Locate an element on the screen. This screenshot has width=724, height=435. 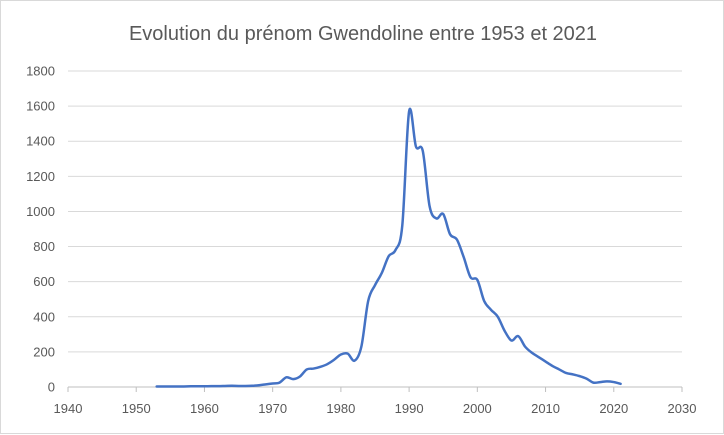
x-axis-tick-labels: 1940 1950 1960 1970 1980 1990 2000 2010 2020 2030 is located at coordinates (375, 408).